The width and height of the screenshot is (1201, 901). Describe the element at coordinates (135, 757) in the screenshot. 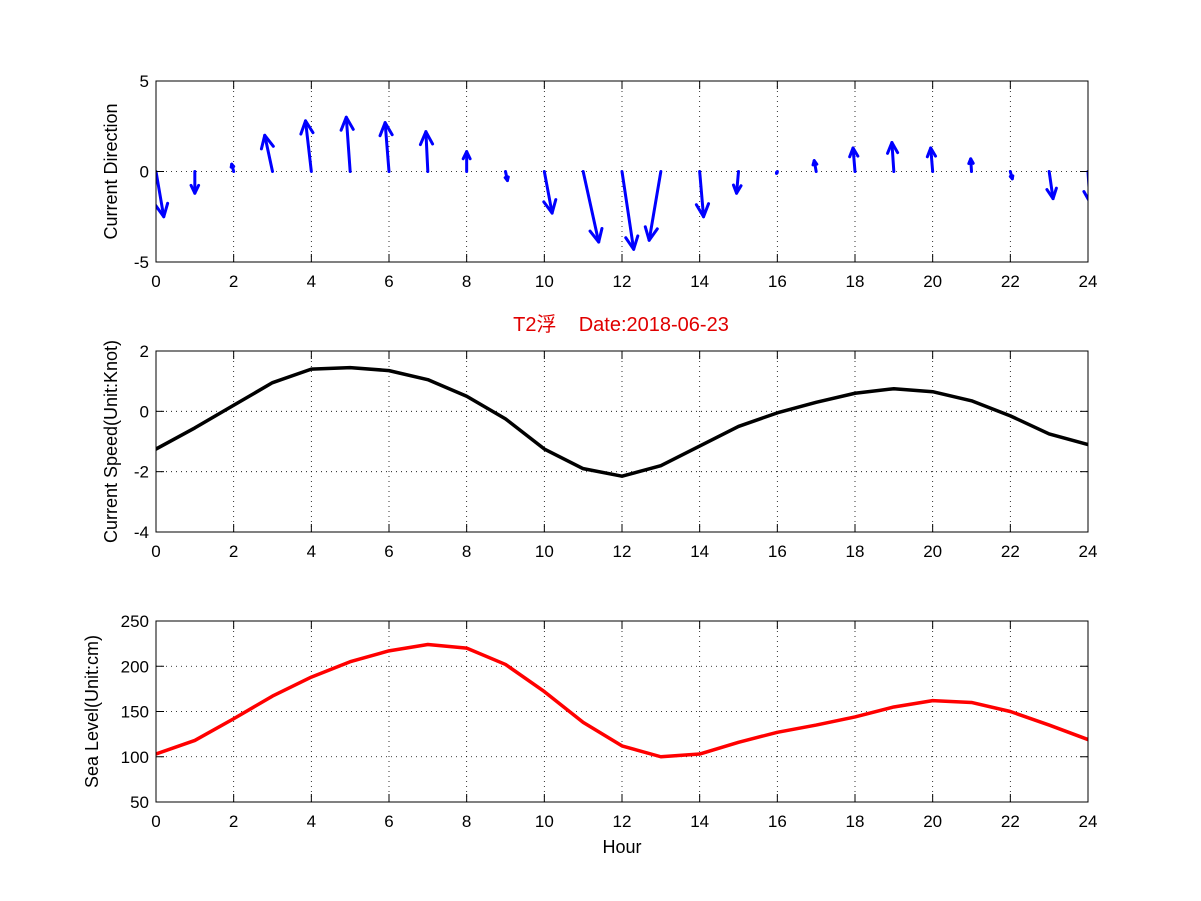

I see `y-tick-label: 100` at that location.